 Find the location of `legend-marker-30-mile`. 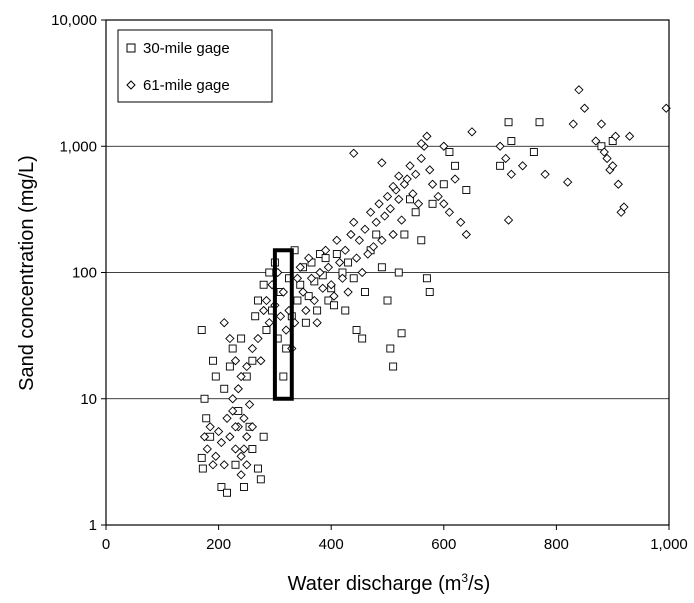

legend-marker-30-mile is located at coordinates (131, 48).